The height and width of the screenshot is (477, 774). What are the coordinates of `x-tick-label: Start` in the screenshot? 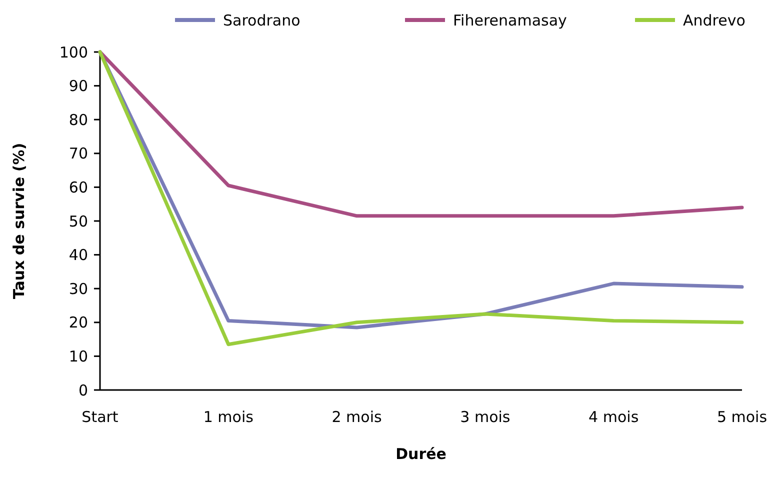 It's located at (100, 417).